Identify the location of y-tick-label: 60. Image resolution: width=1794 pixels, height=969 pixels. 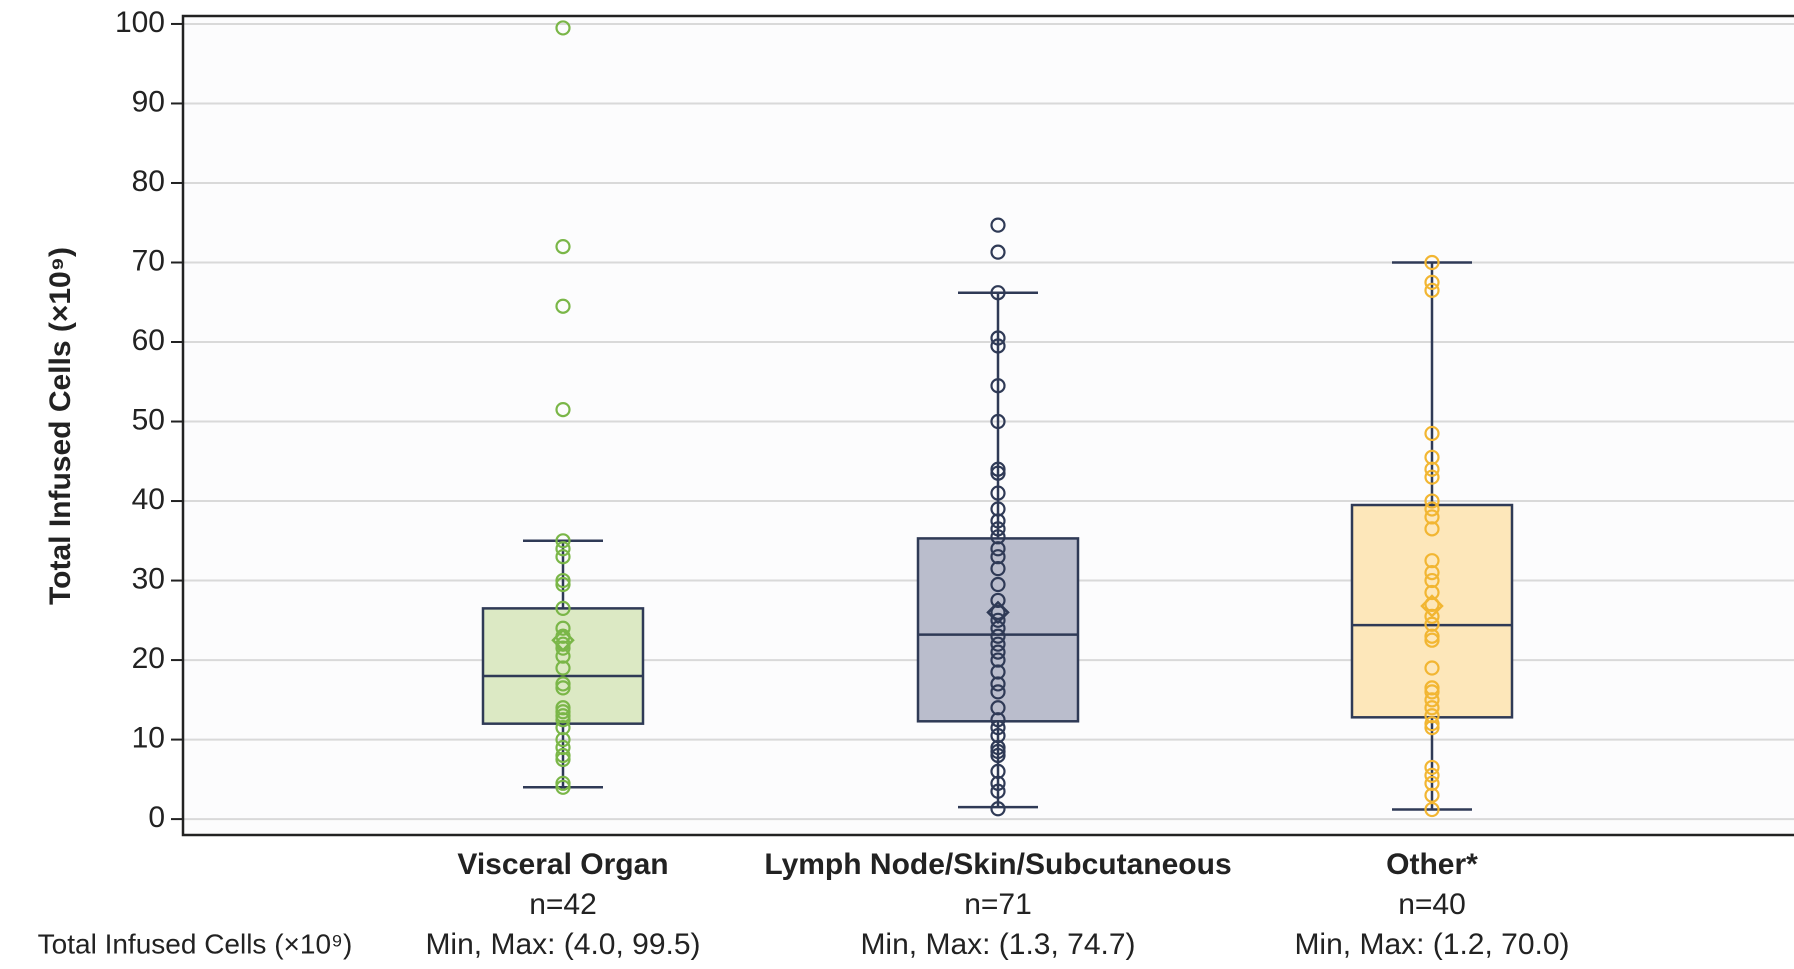
(148, 340).